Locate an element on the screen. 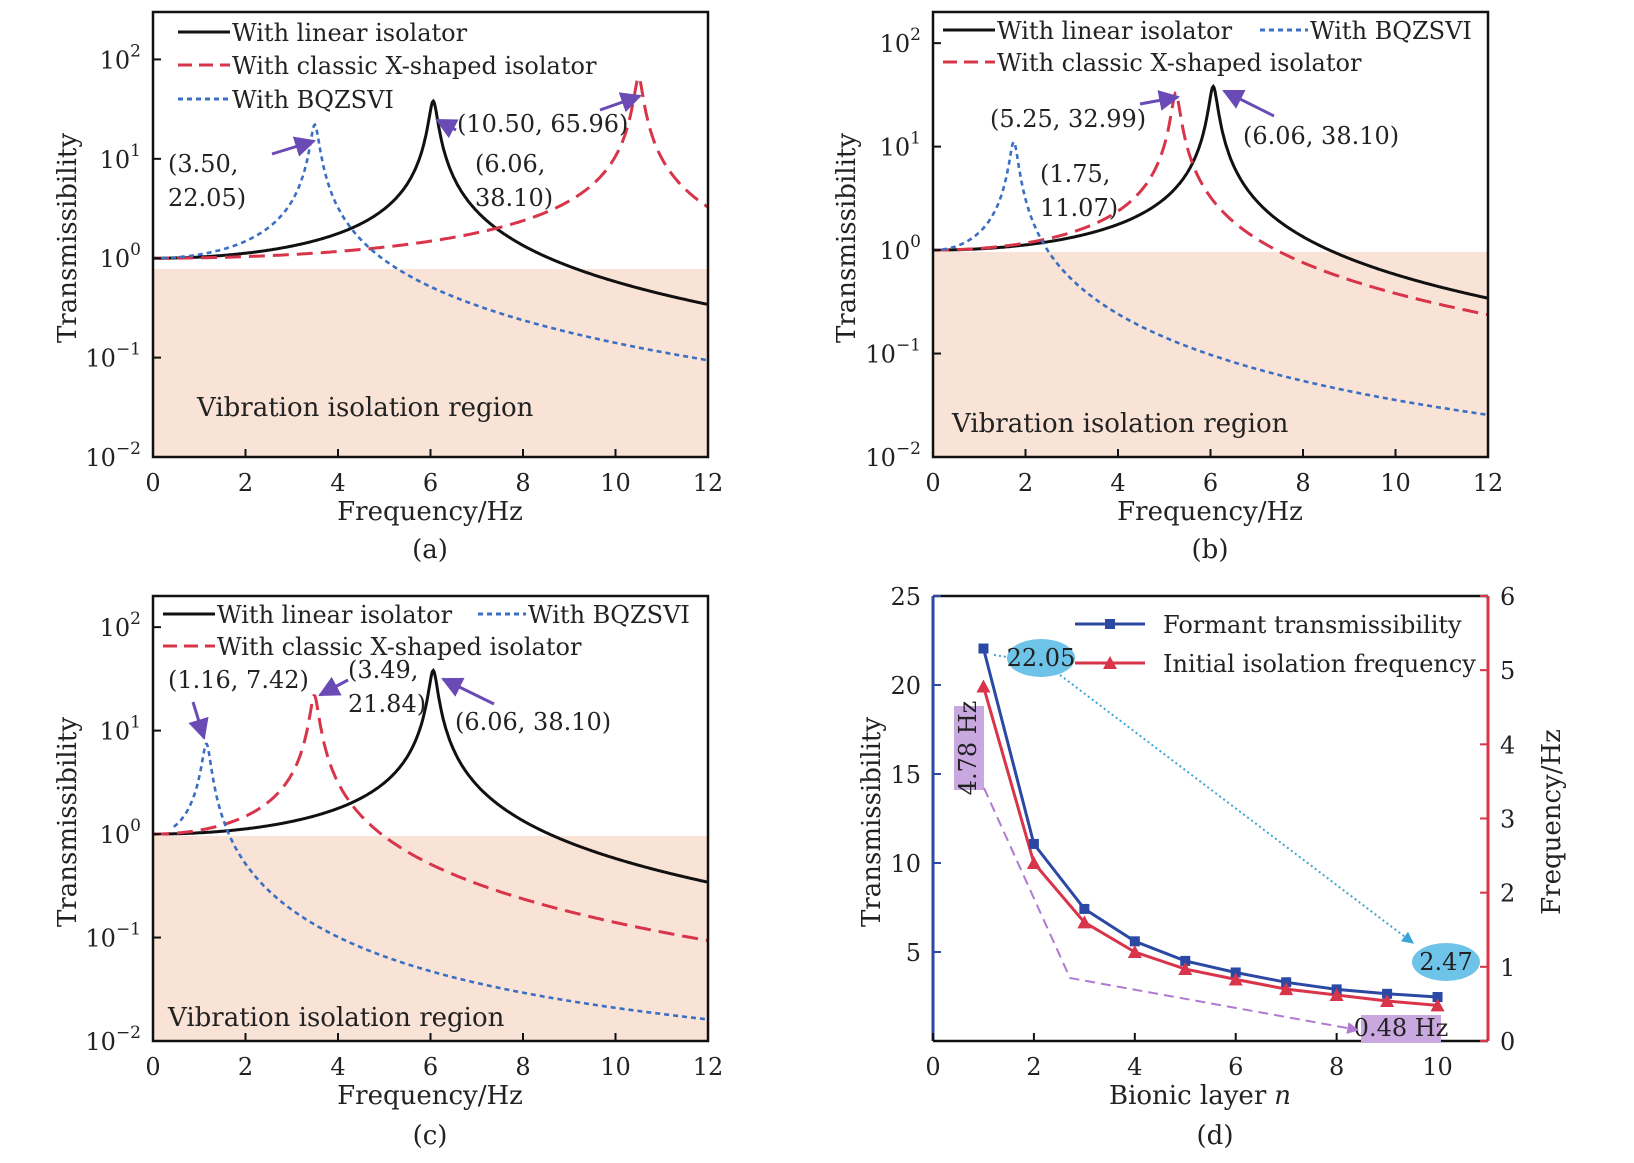 This screenshot has height=1163, width=1634. arrow-classic-a is located at coordinates (620, 102).